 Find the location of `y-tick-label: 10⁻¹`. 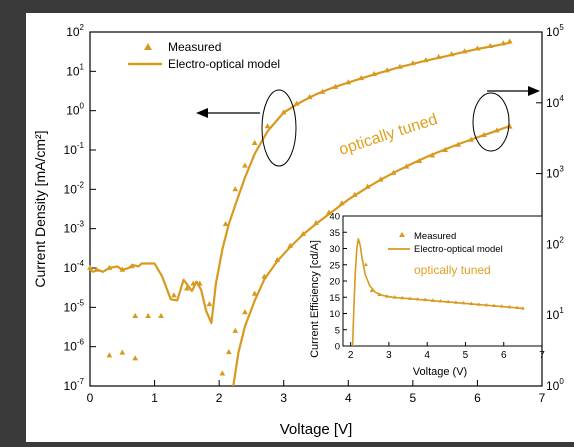

y-tick-label: 10⁻¹ is located at coordinates (74, 149).